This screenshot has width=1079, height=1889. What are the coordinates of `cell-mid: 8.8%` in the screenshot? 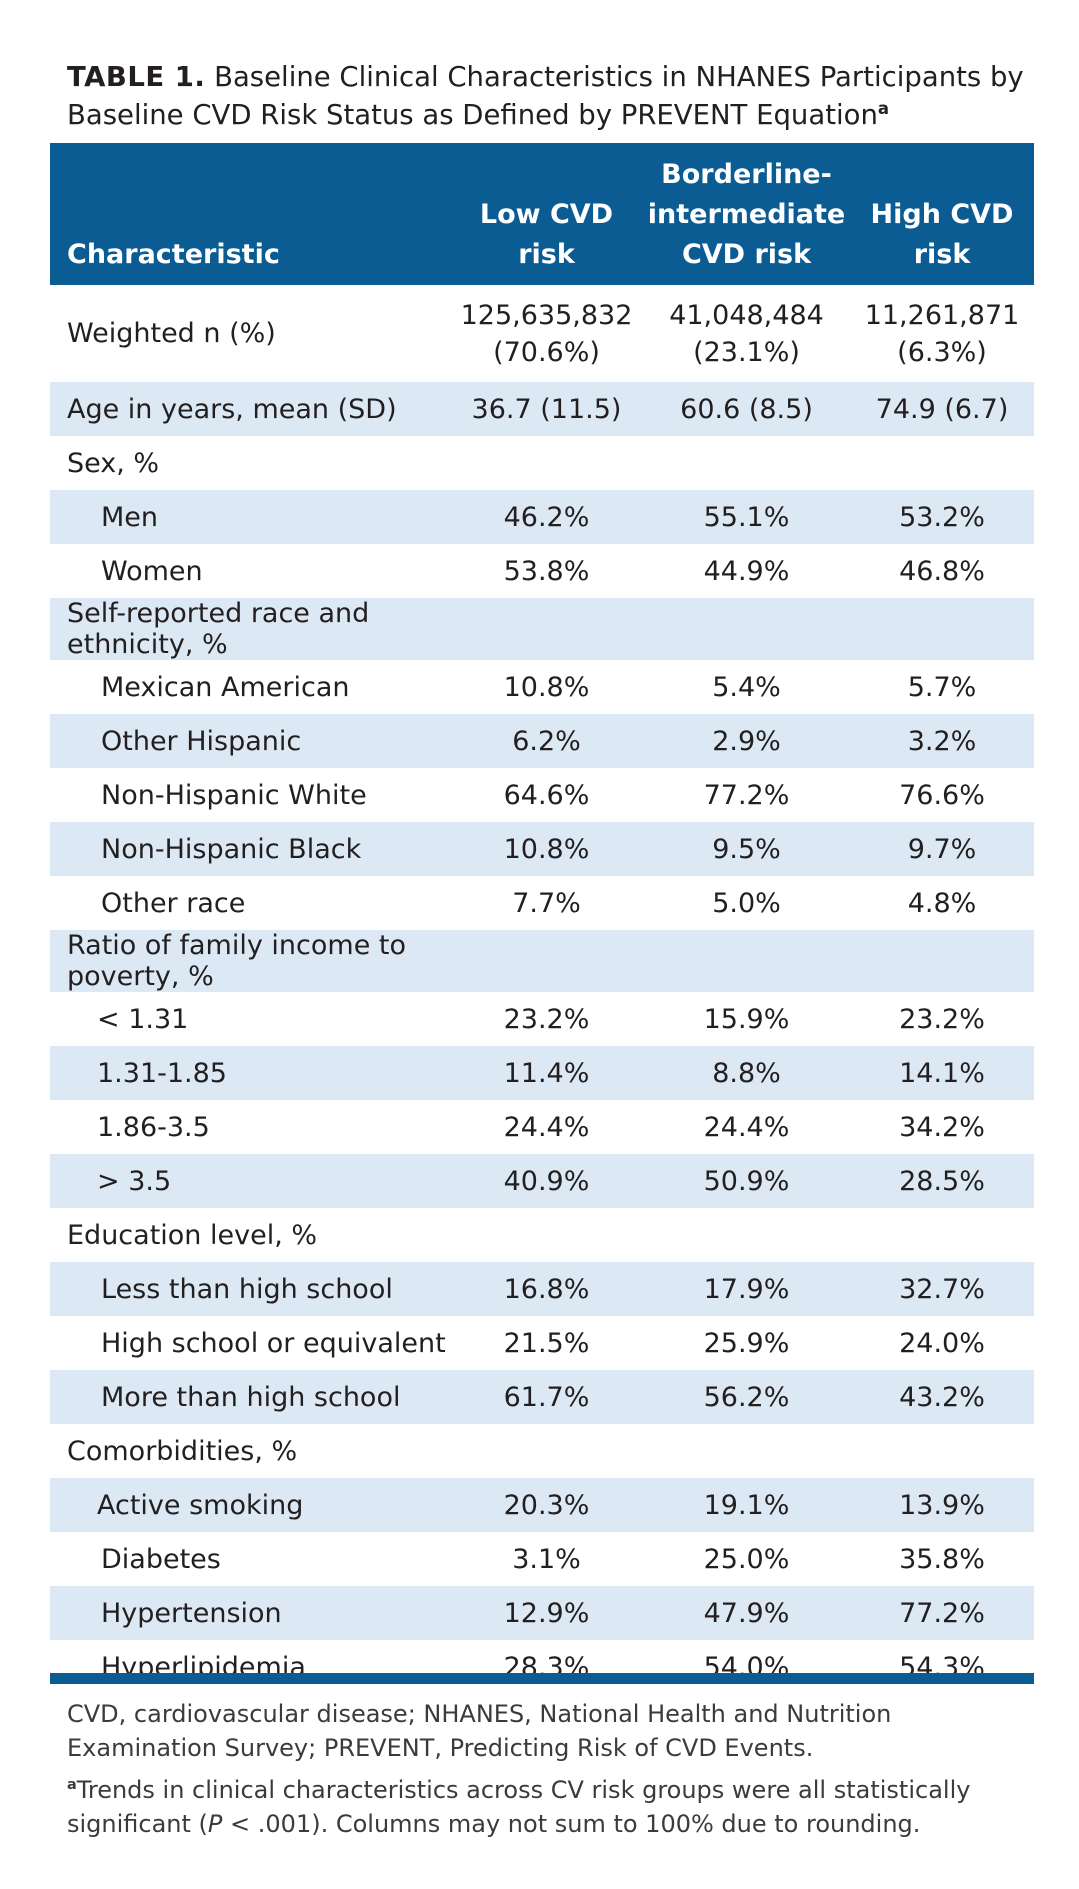 It's located at (746, 1073).